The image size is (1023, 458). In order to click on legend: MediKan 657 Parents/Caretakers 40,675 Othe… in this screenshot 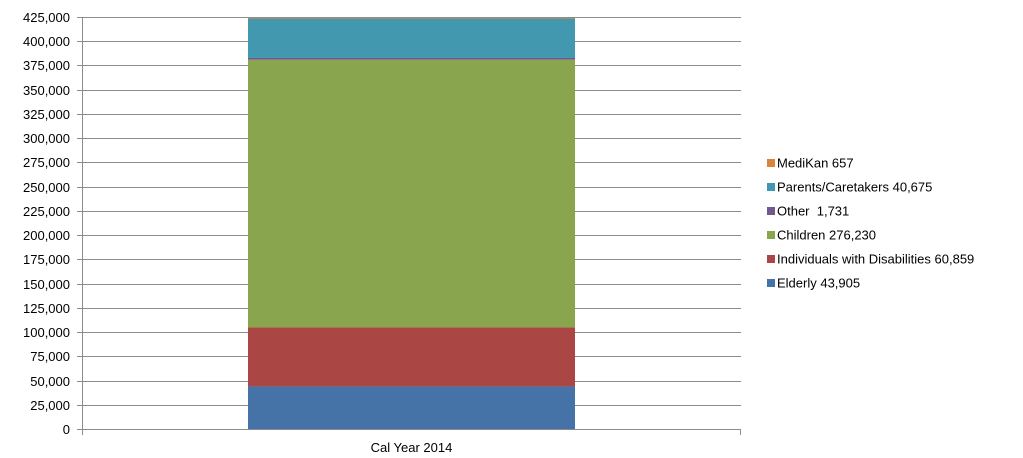, I will do `click(870, 223)`.